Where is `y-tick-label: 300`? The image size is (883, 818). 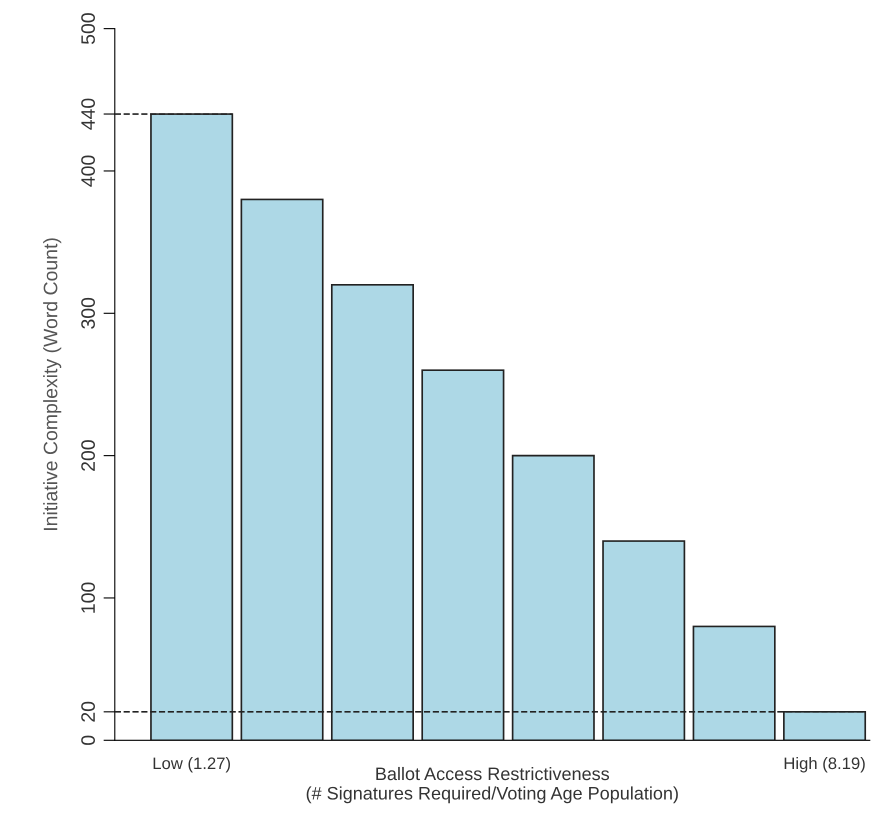
y-tick-label: 300 is located at coordinates (88, 313).